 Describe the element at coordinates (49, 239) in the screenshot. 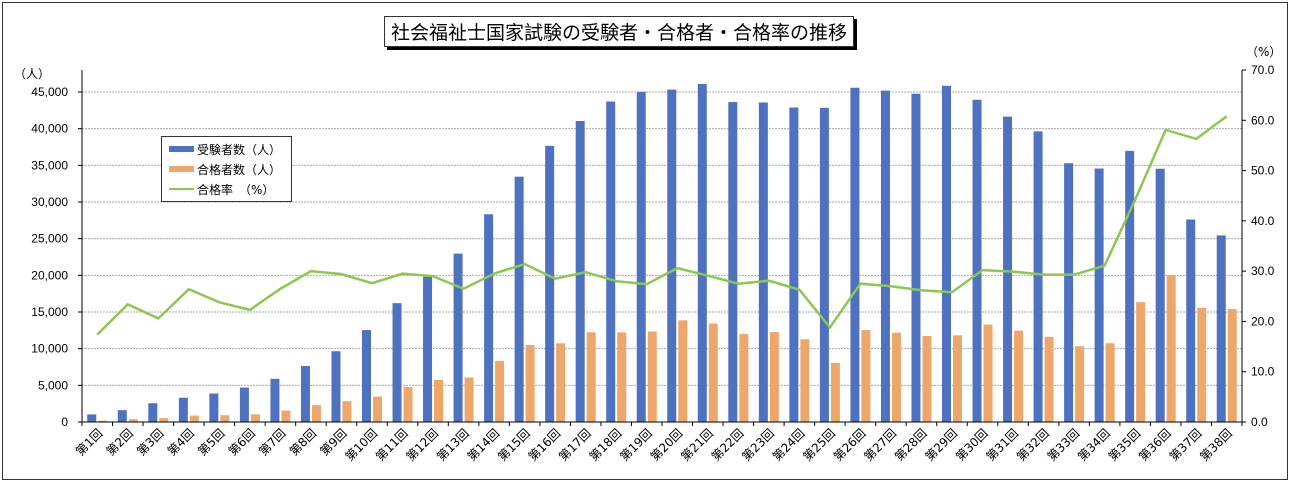

I see `left-tick-label: 25,000` at that location.